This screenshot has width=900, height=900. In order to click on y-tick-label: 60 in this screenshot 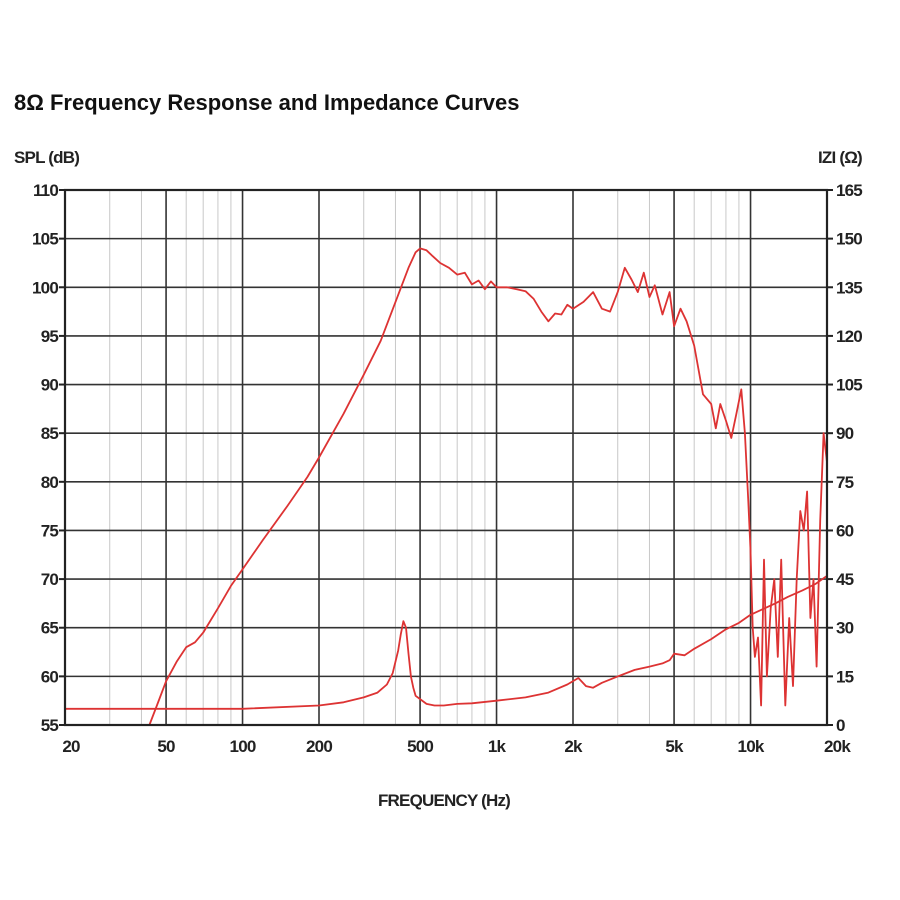, I will do `click(50, 676)`.